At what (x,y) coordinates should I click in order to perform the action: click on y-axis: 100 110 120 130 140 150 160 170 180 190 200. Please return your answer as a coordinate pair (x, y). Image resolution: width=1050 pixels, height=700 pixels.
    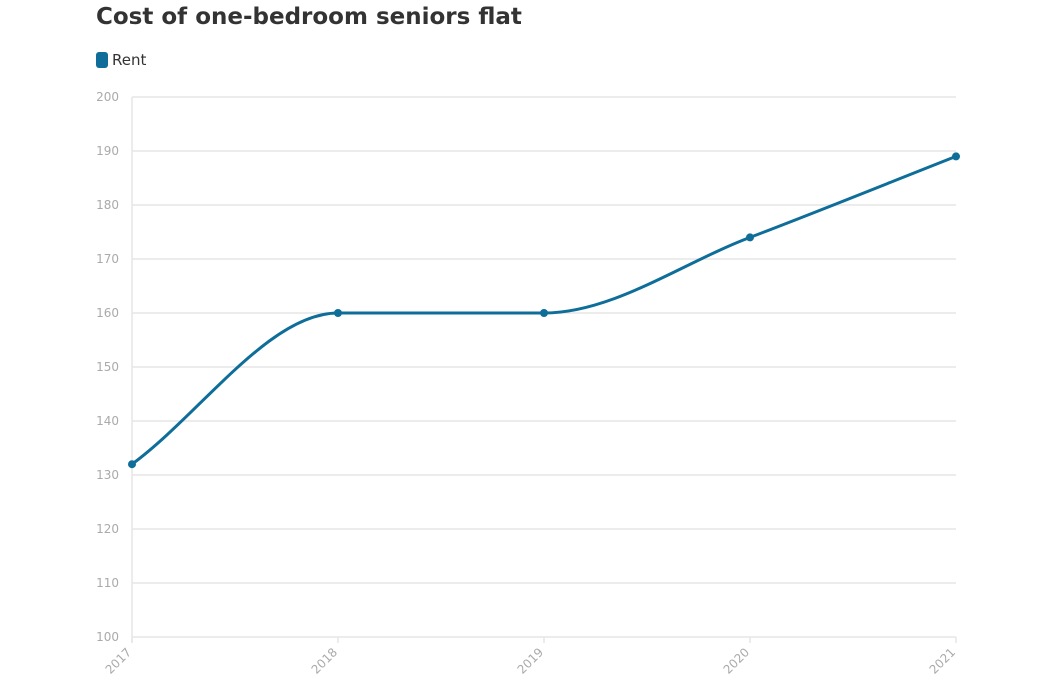
    Looking at the image, I should click on (107, 367).